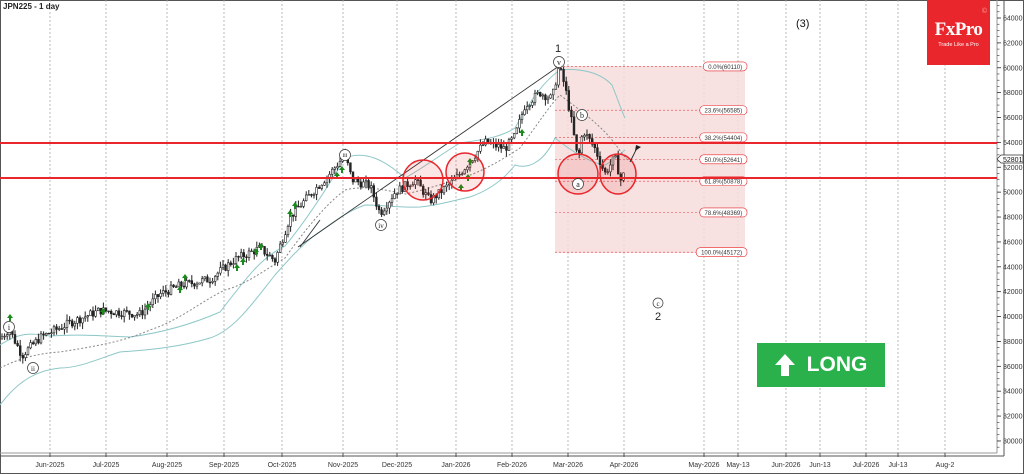 The image size is (1024, 474). I want to click on svg-text: b, so click(582, 115).